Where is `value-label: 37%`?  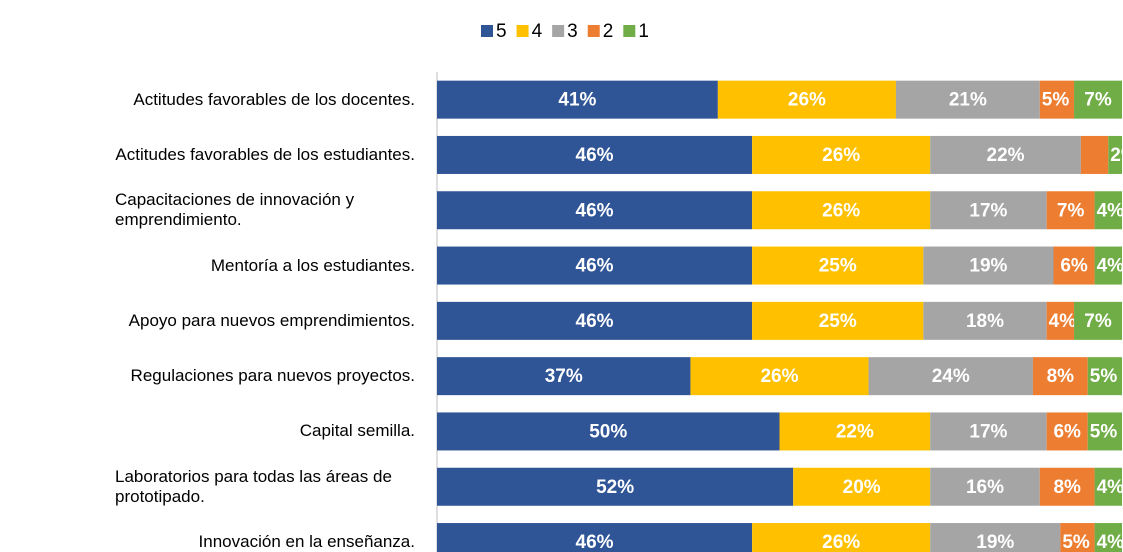 value-label: 37% is located at coordinates (564, 376).